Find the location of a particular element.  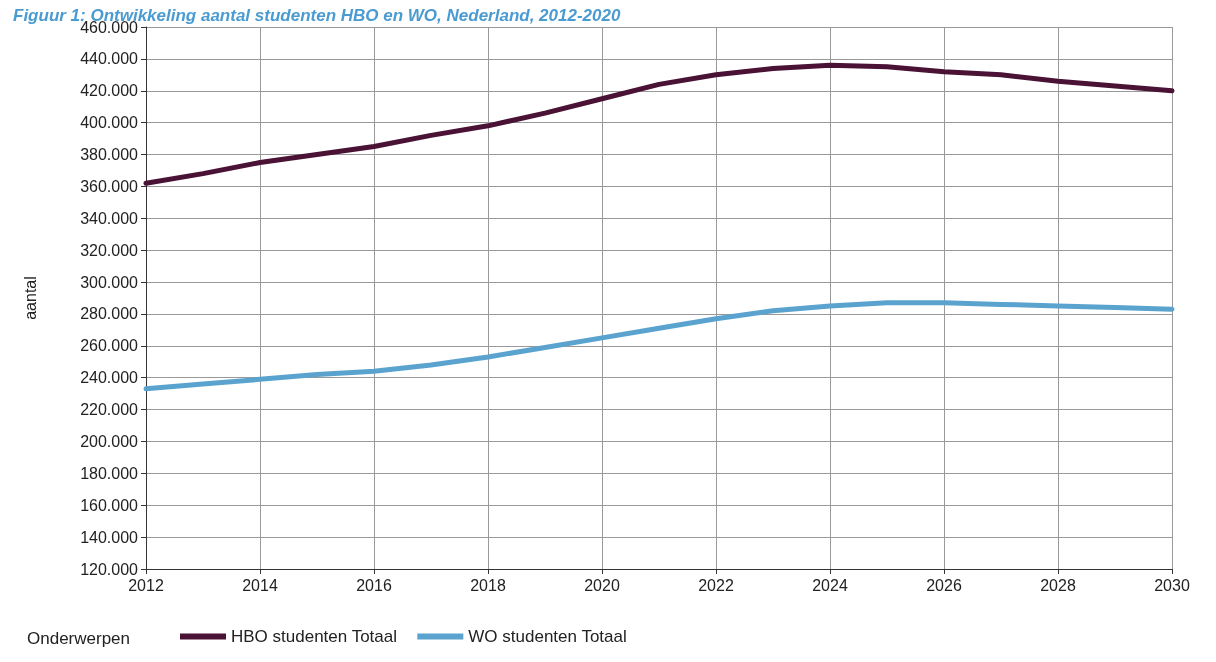

x-tick-label: 2012 is located at coordinates (146, 585).